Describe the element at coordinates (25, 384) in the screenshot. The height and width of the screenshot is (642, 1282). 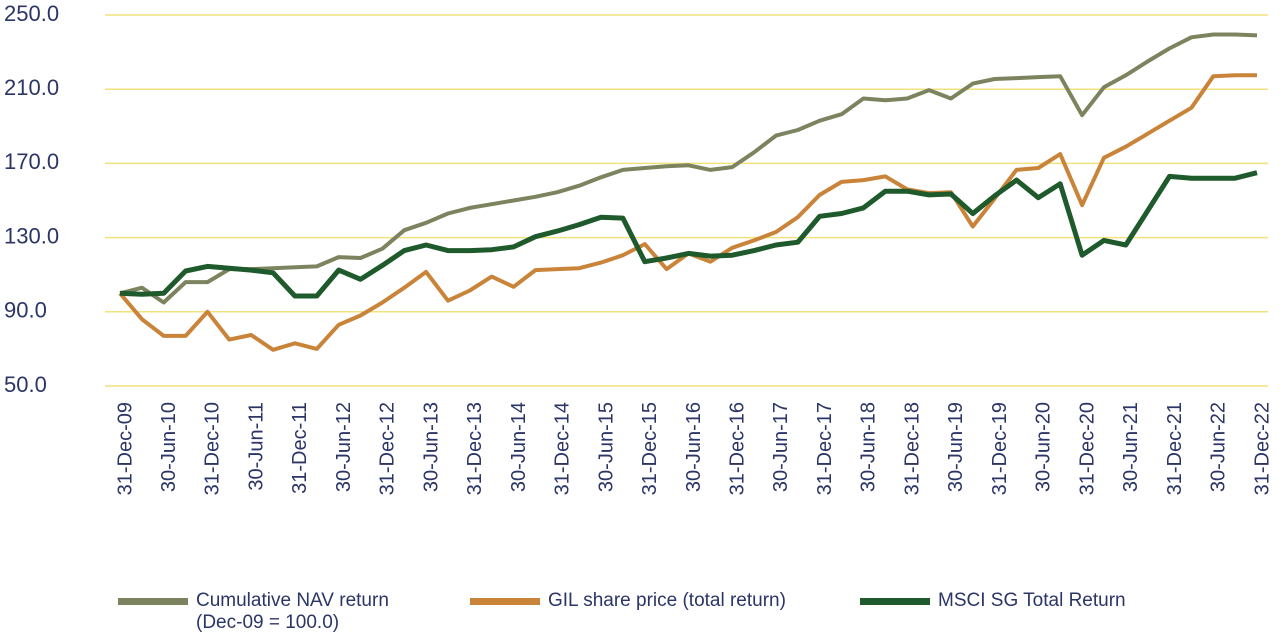
I see `y-tick-label: 50.0` at that location.